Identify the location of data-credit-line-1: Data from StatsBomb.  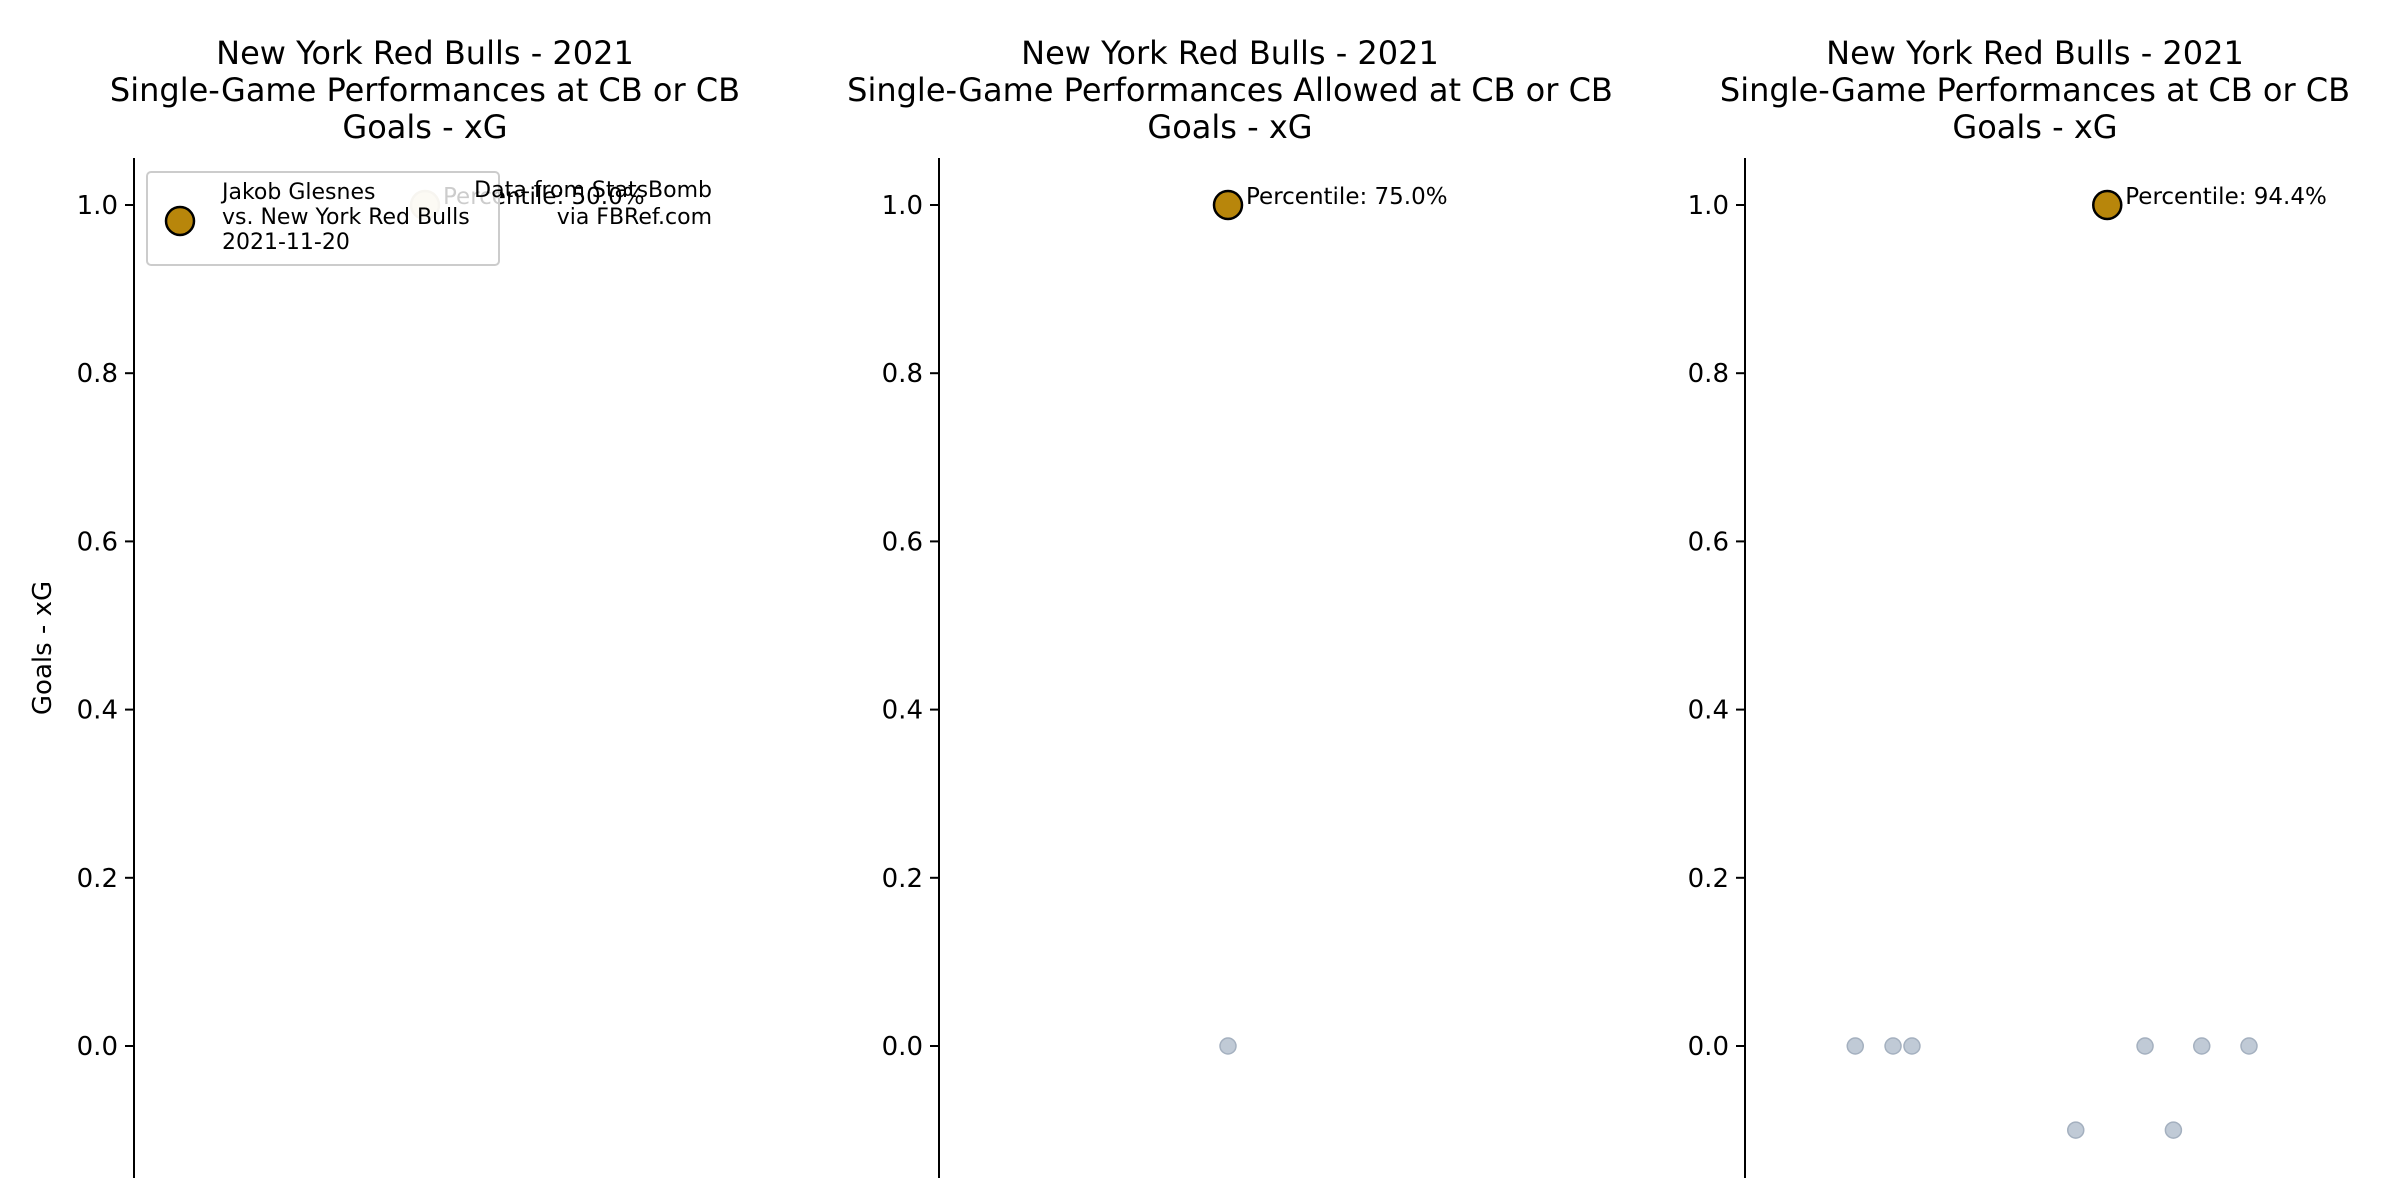
(593, 190).